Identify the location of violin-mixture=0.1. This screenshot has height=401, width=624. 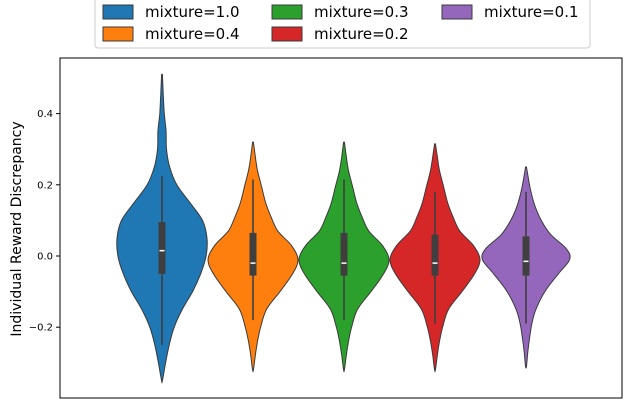
(526, 267).